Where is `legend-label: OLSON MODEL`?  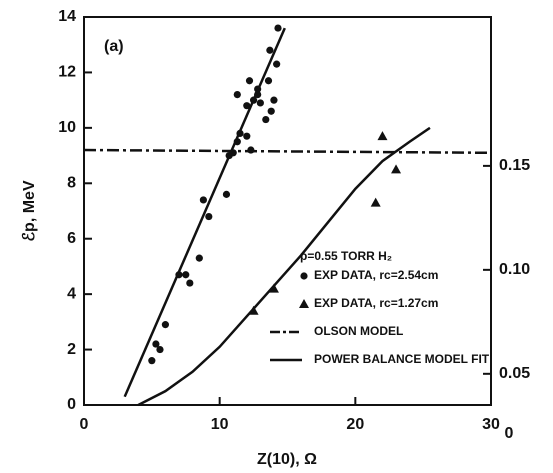 legend-label: OLSON MODEL is located at coordinates (358, 331).